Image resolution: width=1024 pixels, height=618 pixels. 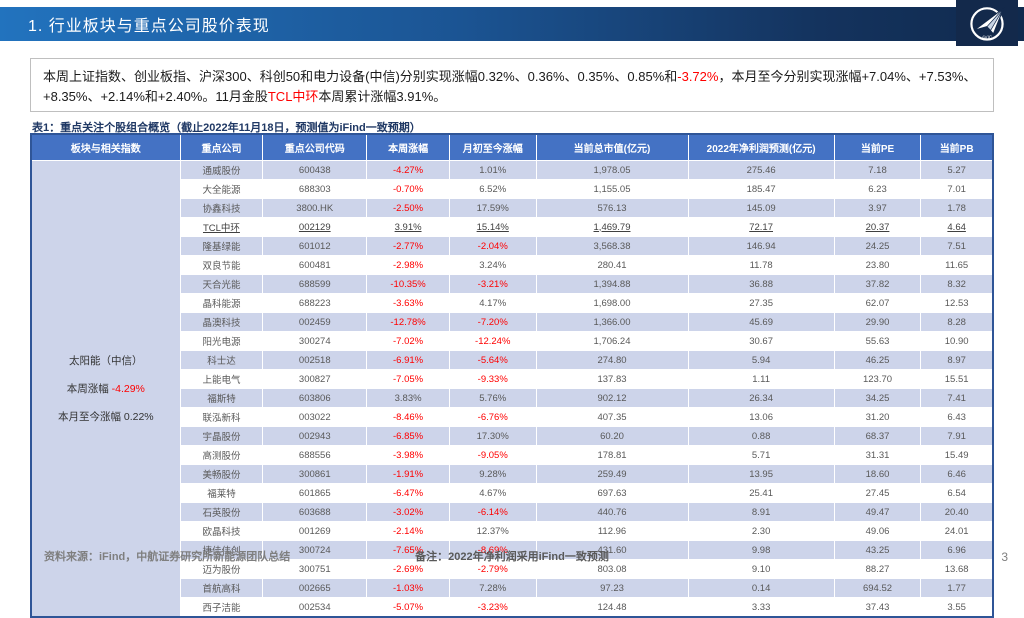 I want to click on cell-name: 福斯特, so click(x=221, y=398).